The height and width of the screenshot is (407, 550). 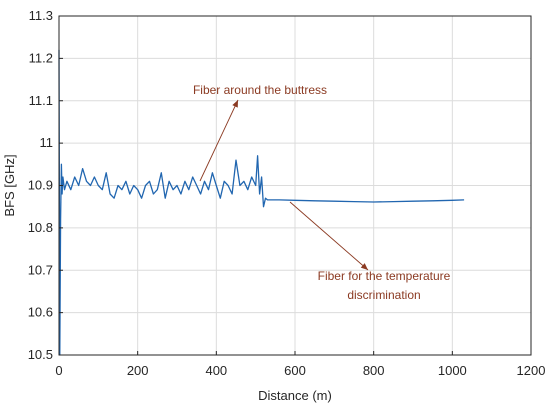 I want to click on annotation-arrowhead-buttress, so click(x=235, y=104).